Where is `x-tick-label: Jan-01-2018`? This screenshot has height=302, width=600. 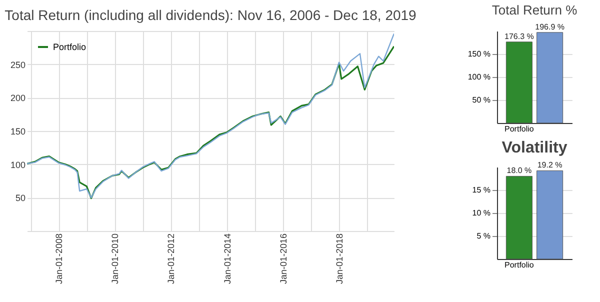 x-tick-label: Jan-01-2018 is located at coordinates (339, 259).